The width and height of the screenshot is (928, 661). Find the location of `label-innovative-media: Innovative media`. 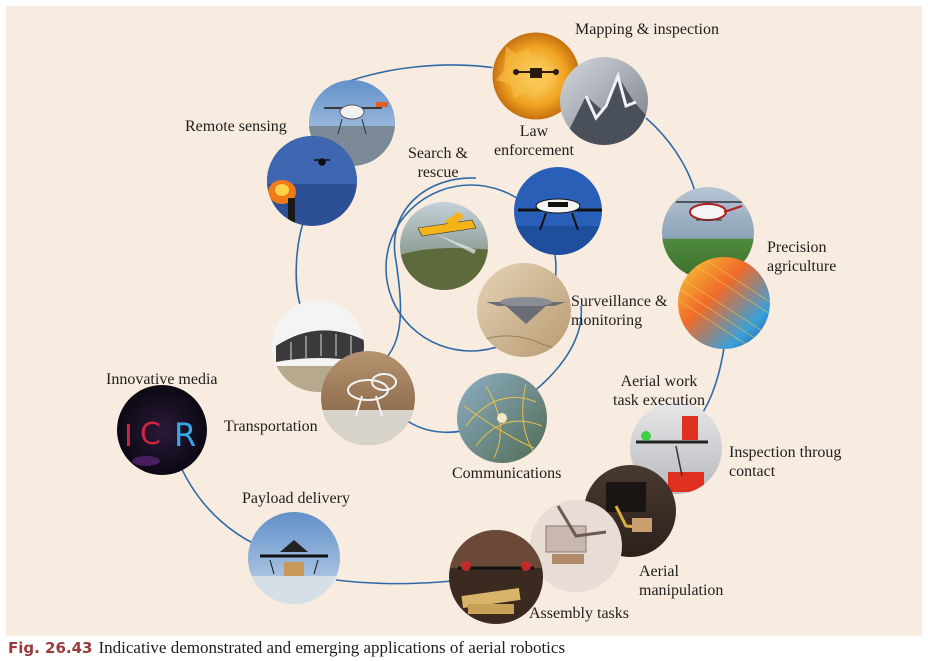

label-innovative-media: Innovative media is located at coordinates (162, 379).